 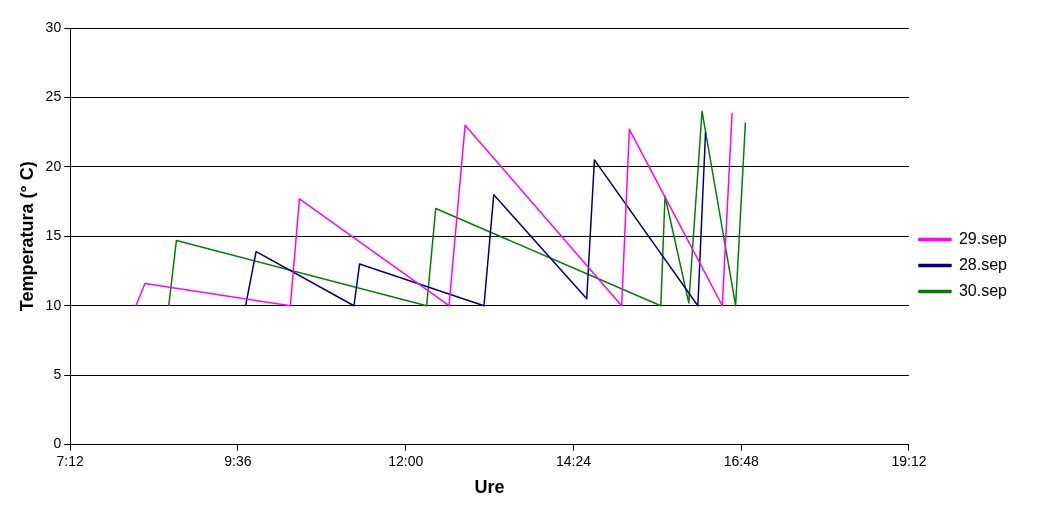 I want to click on y-tick-label: 10, so click(x=53, y=304).